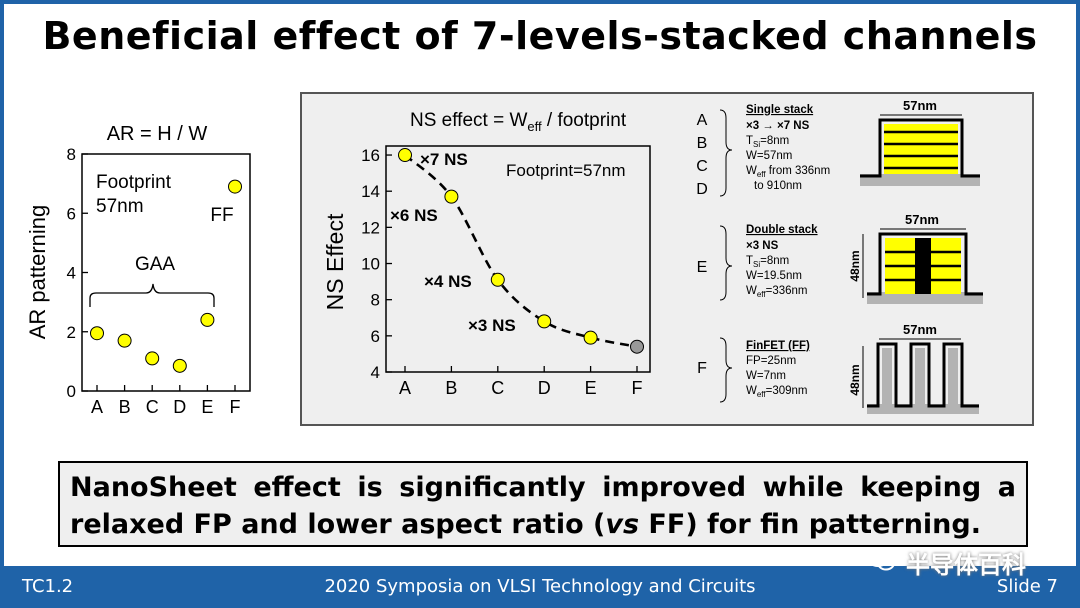 The image size is (1080, 608). What do you see at coordinates (48, 586) in the screenshot?
I see `footer-session-id: TC1.2` at bounding box center [48, 586].